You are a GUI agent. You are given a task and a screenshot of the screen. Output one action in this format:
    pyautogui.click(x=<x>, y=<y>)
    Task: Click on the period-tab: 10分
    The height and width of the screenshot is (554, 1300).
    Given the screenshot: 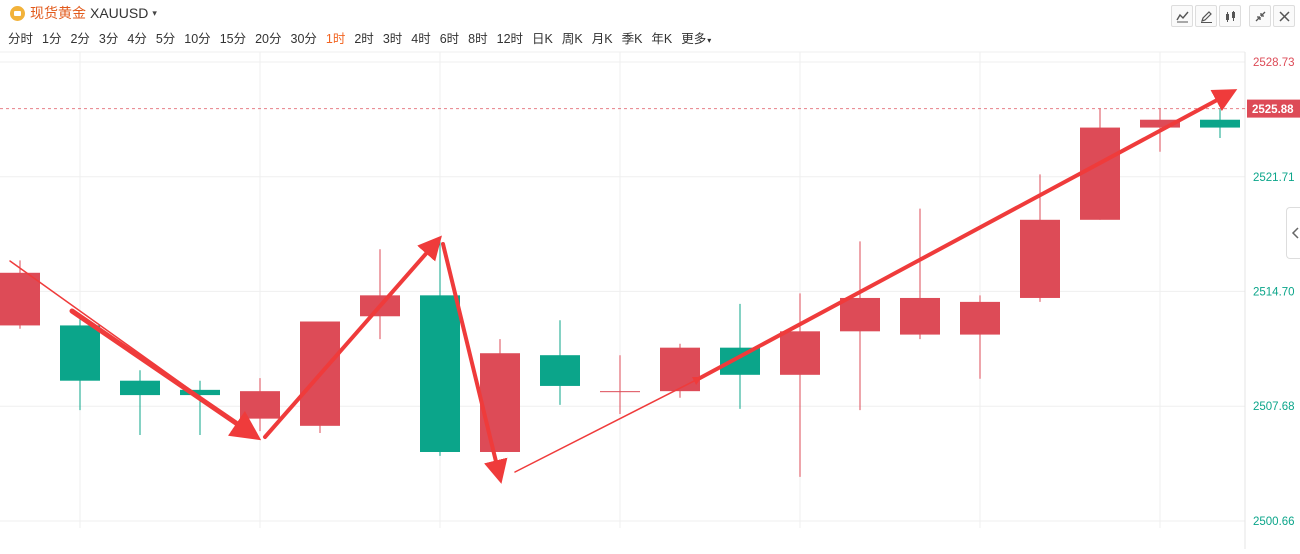 What is the action you would take?
    pyautogui.click(x=197, y=38)
    